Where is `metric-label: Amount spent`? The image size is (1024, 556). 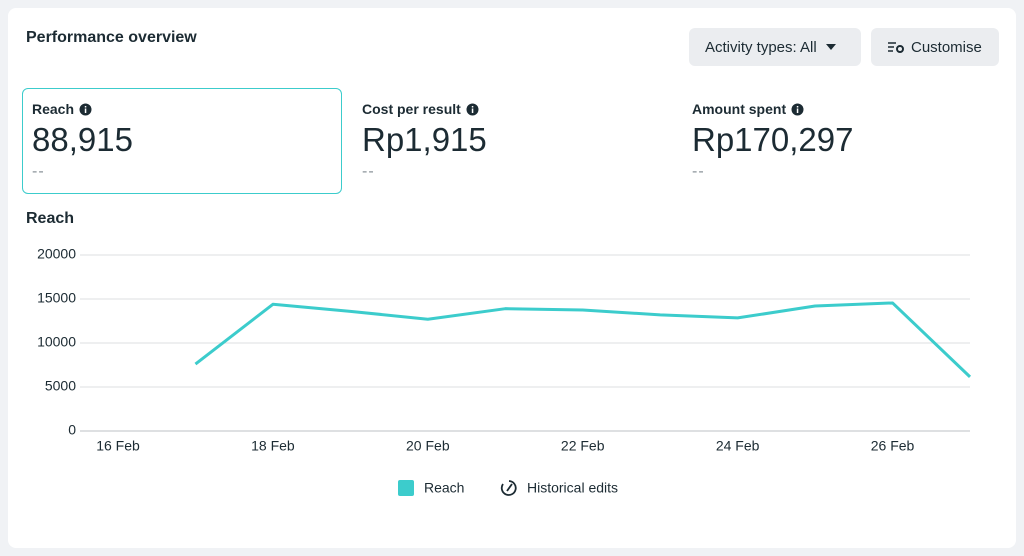 metric-label: Amount spent is located at coordinates (739, 109).